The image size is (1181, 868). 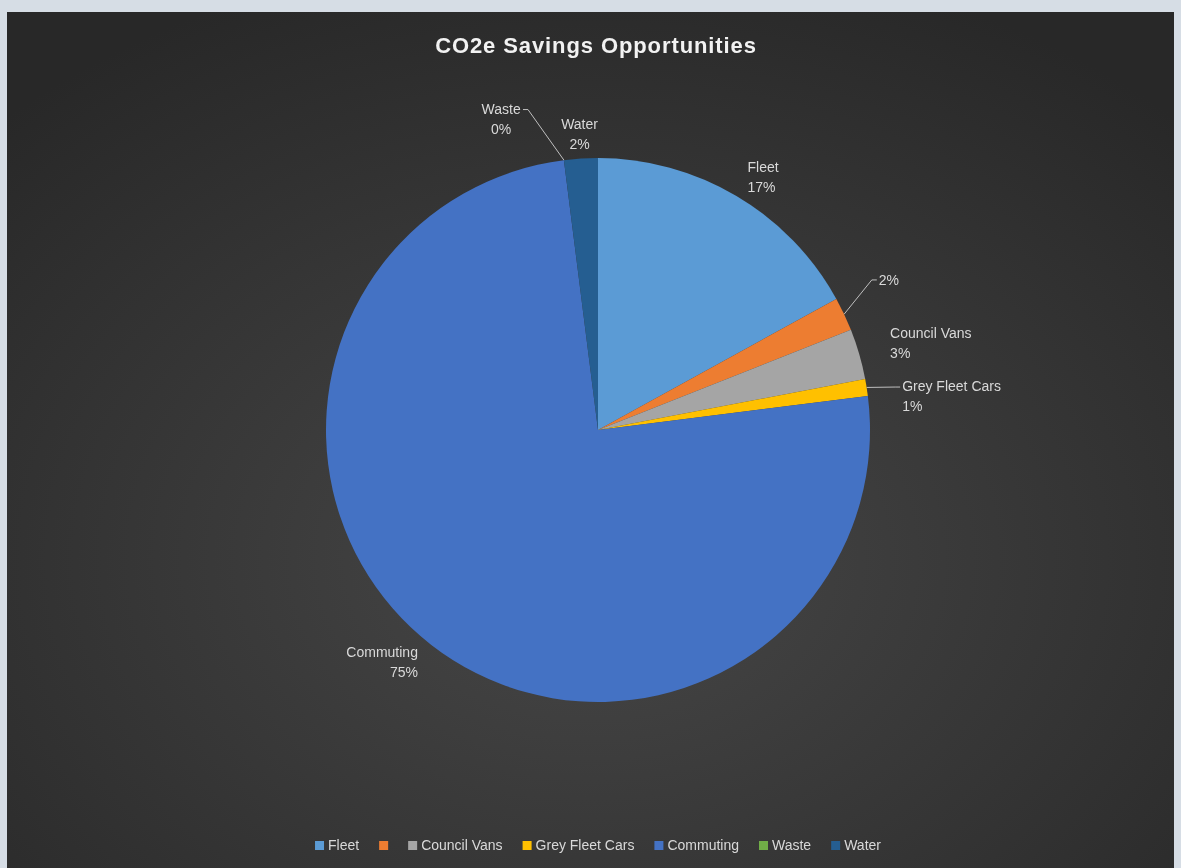 What do you see at coordinates (580, 123) in the screenshot?
I see `slice-label: Water` at bounding box center [580, 123].